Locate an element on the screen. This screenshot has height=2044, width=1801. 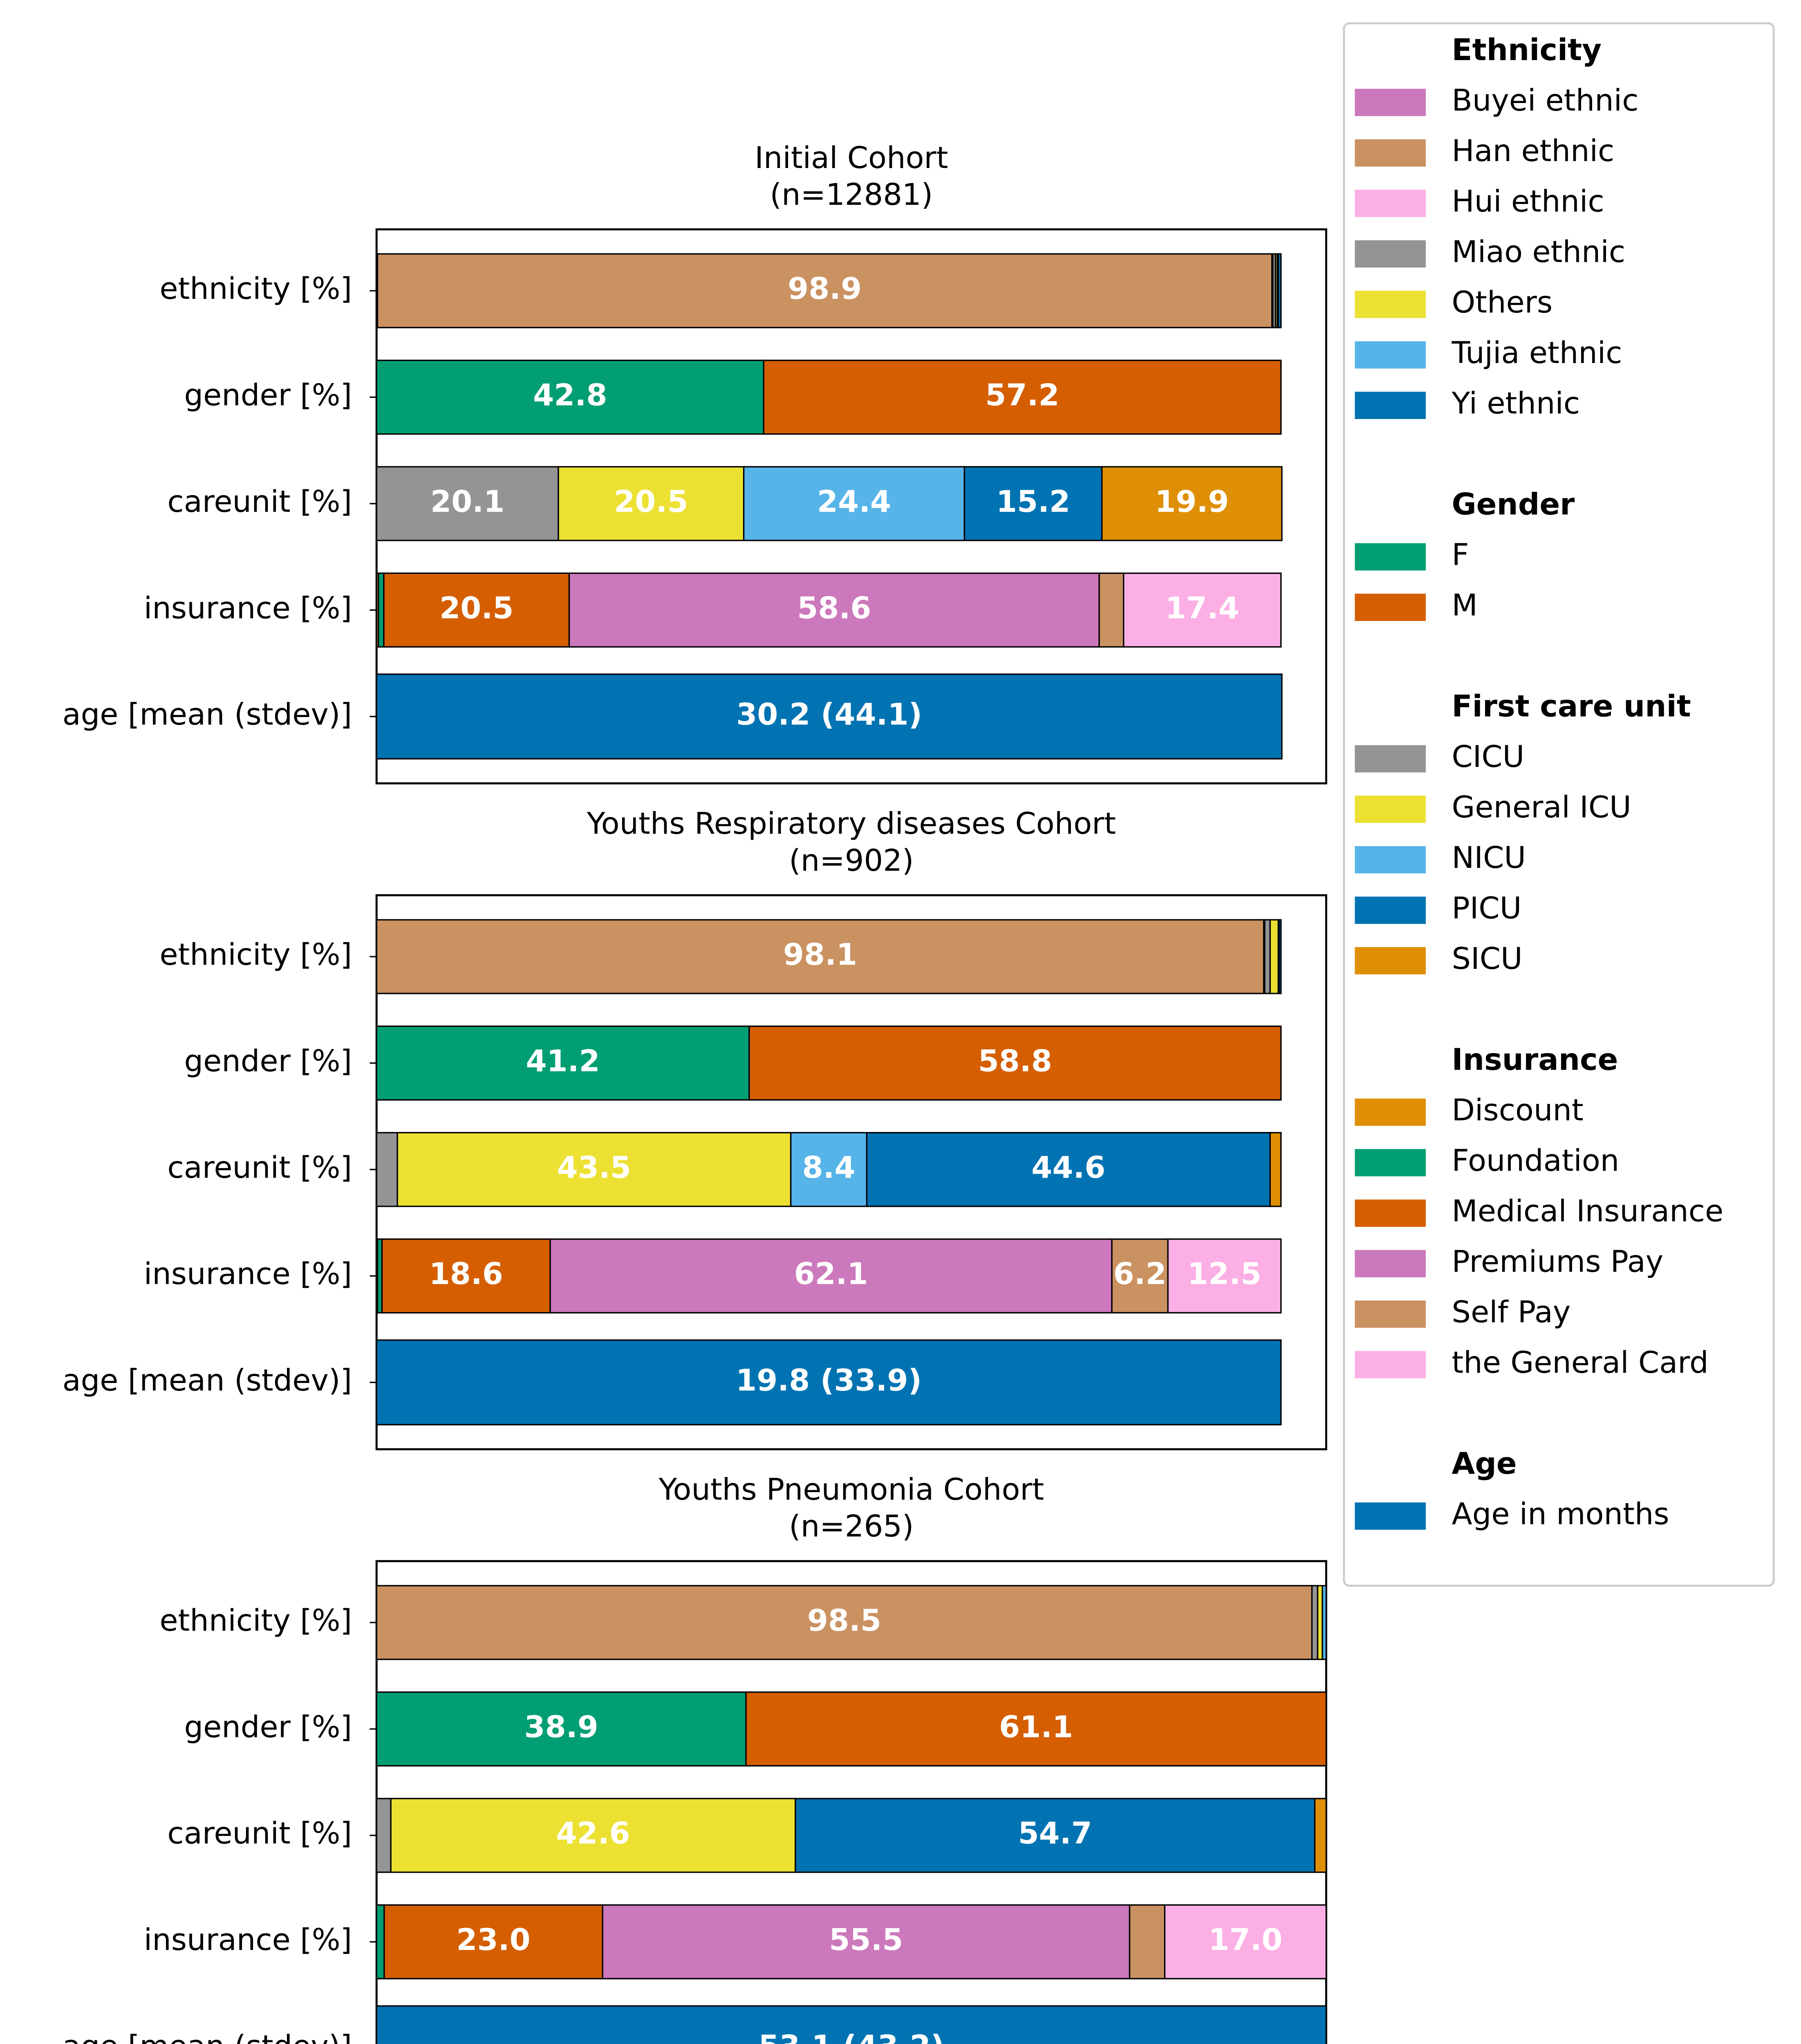
legend-label: Self Pay is located at coordinates (1511, 1312).